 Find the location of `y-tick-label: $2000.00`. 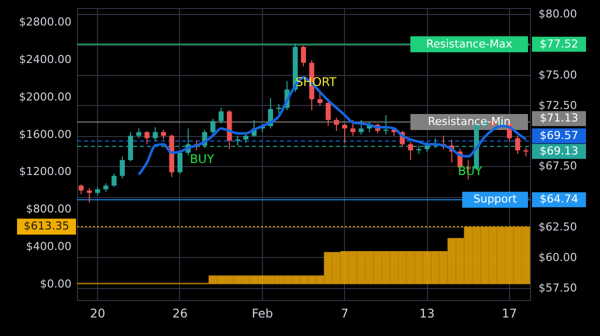

y-tick-label: $2000.00 is located at coordinates (45, 97).